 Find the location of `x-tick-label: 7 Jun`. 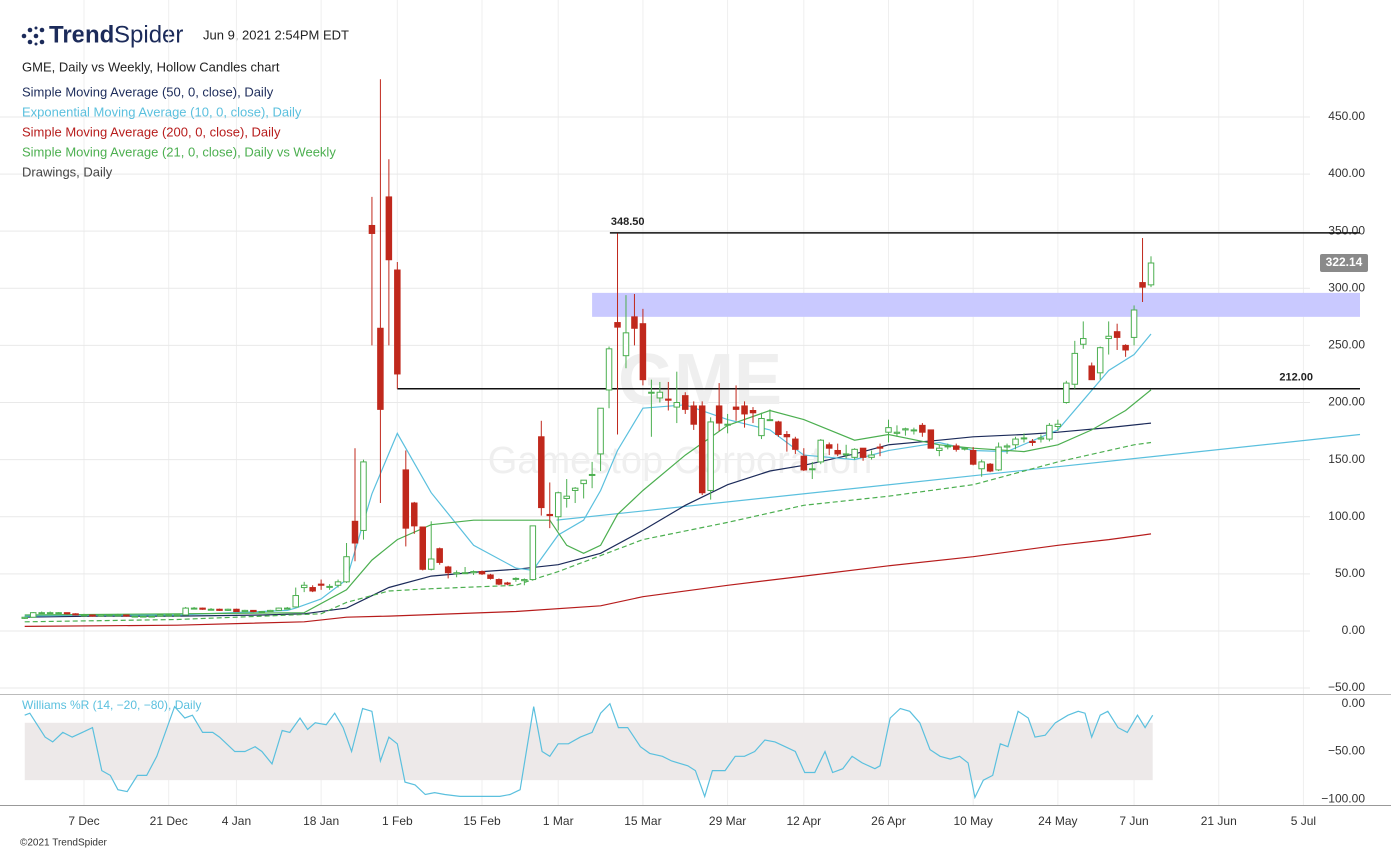

x-tick-label: 7 Jun is located at coordinates (1133, 821).